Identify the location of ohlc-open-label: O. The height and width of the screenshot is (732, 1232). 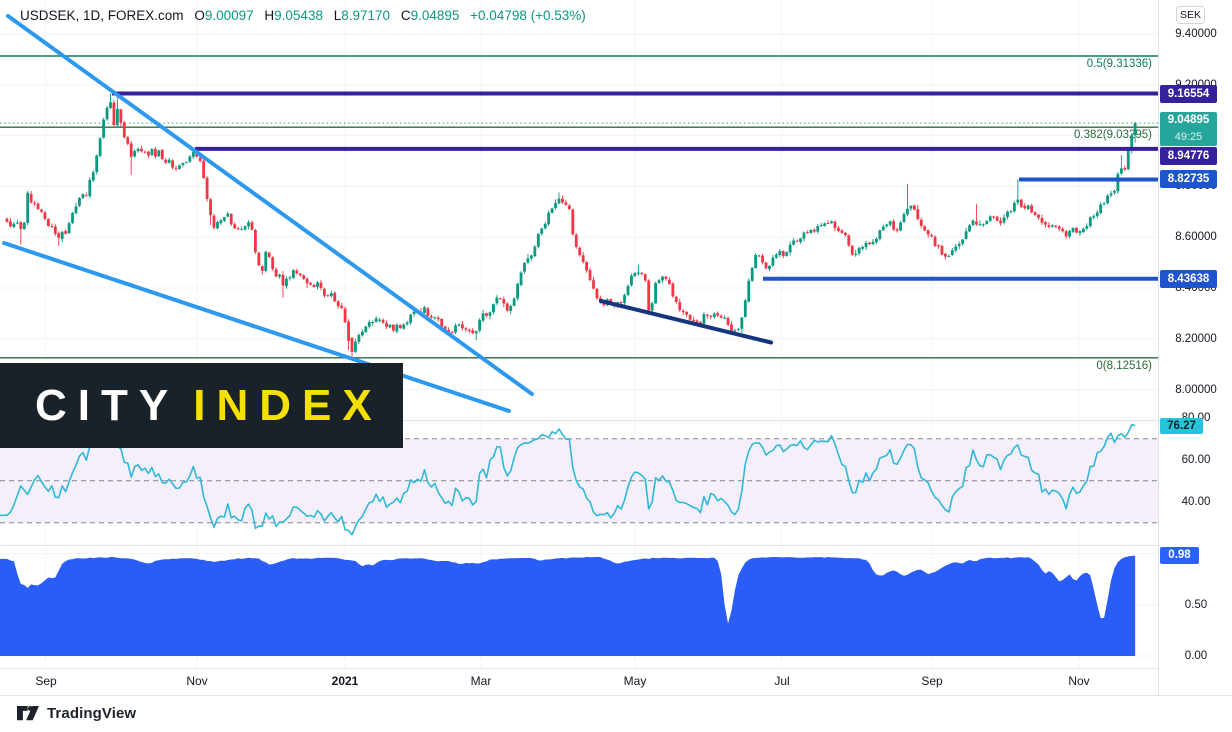
(199, 15).